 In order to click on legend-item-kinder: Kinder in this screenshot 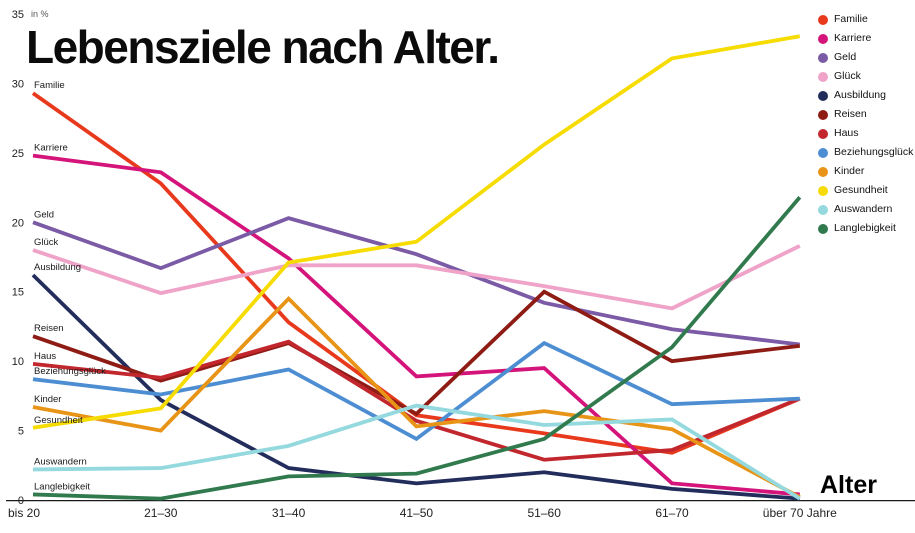, I will do `click(865, 171)`.